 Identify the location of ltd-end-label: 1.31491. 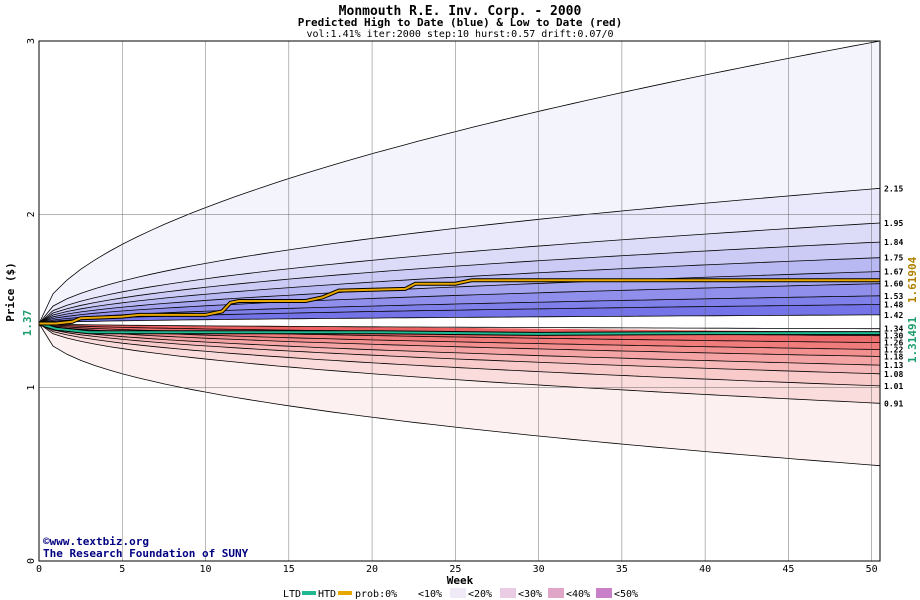
(912, 339).